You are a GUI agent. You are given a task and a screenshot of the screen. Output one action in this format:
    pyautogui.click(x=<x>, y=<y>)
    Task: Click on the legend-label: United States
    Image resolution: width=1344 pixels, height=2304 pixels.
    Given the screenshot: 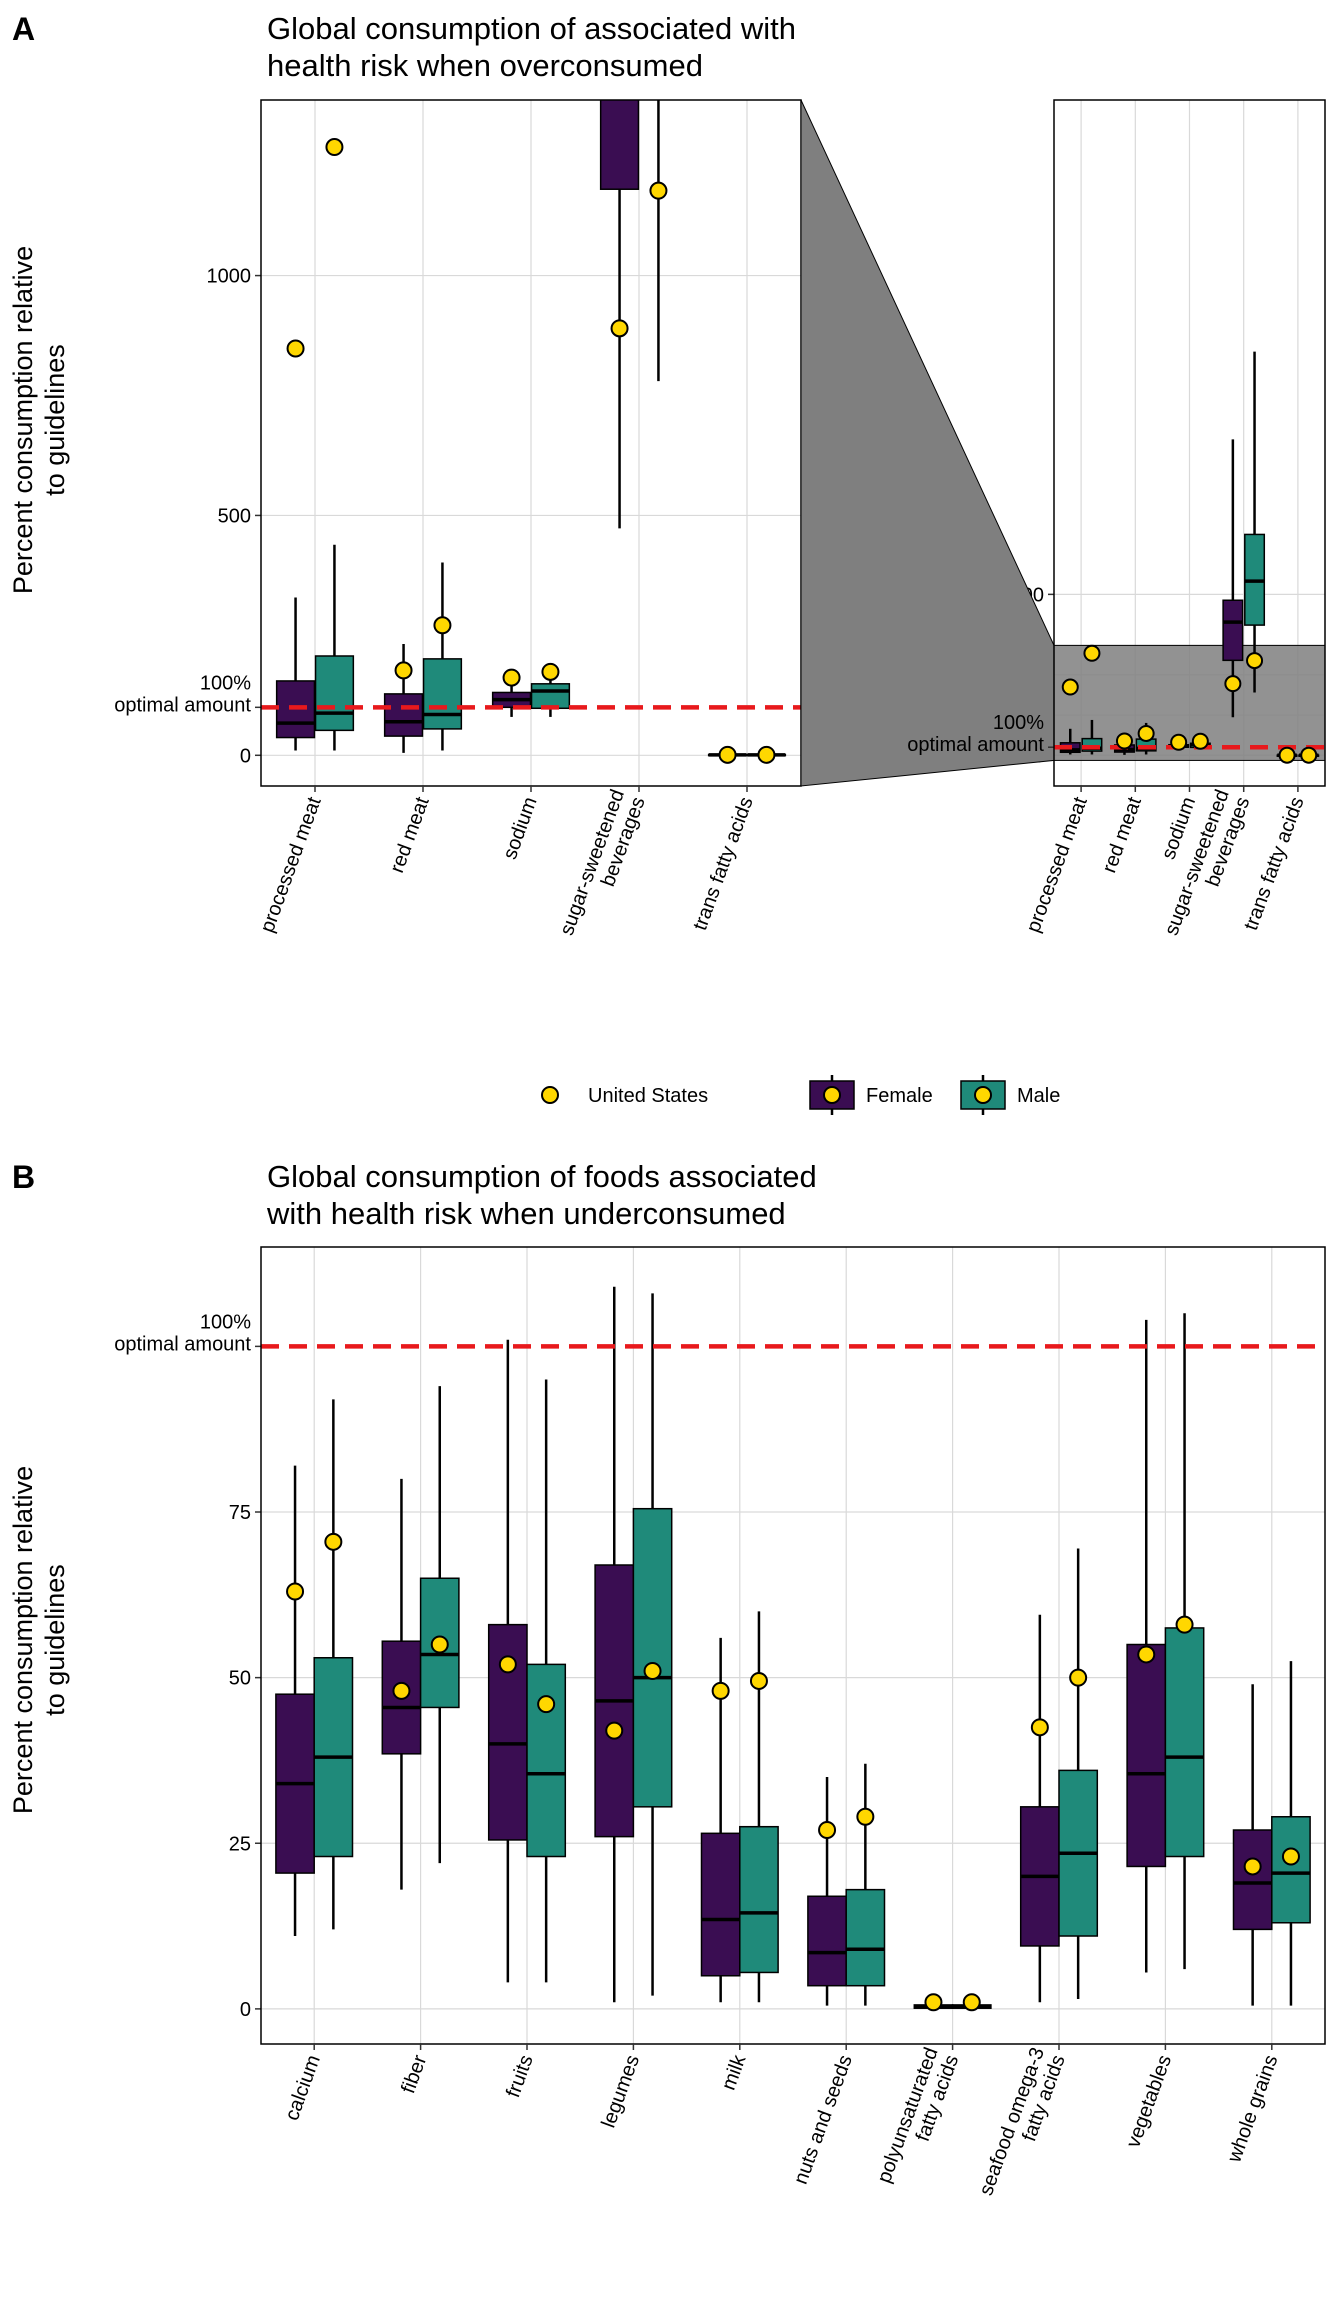 What is the action you would take?
    pyautogui.click(x=648, y=1096)
    